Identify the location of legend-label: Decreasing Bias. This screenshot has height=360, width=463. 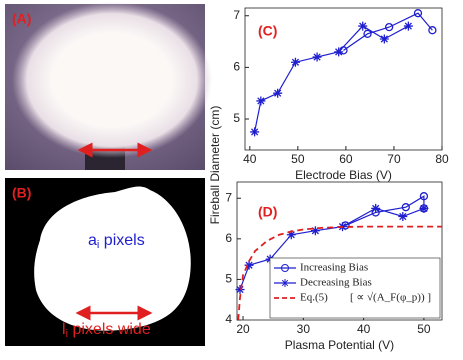
(336, 283).